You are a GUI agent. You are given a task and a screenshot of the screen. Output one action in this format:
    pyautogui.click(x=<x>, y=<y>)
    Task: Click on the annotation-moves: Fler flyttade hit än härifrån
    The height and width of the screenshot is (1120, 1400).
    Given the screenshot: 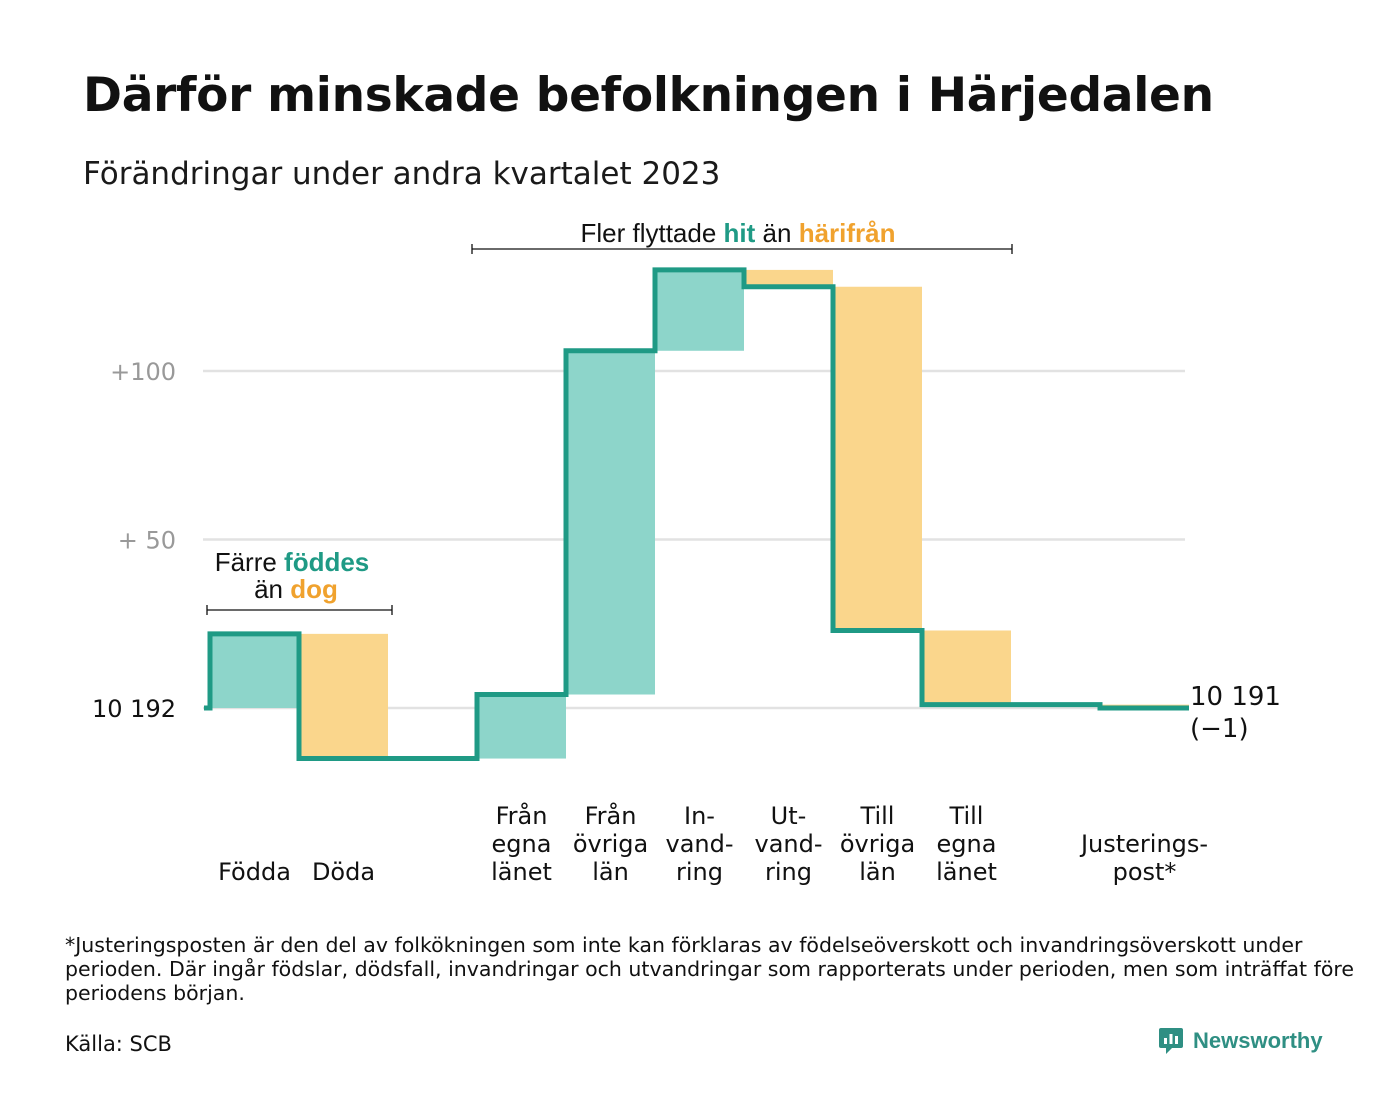 What is the action you would take?
    pyautogui.click(x=737, y=233)
    